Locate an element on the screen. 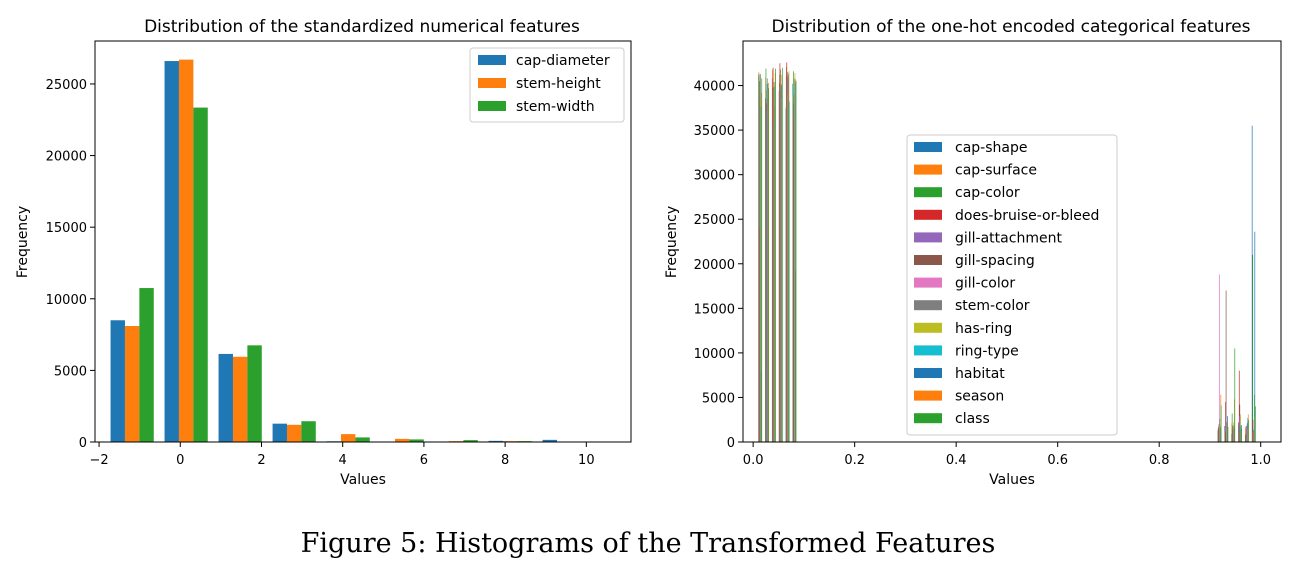 The height and width of the screenshot is (564, 1296). left-xtick-label: 6 is located at coordinates (424, 460).